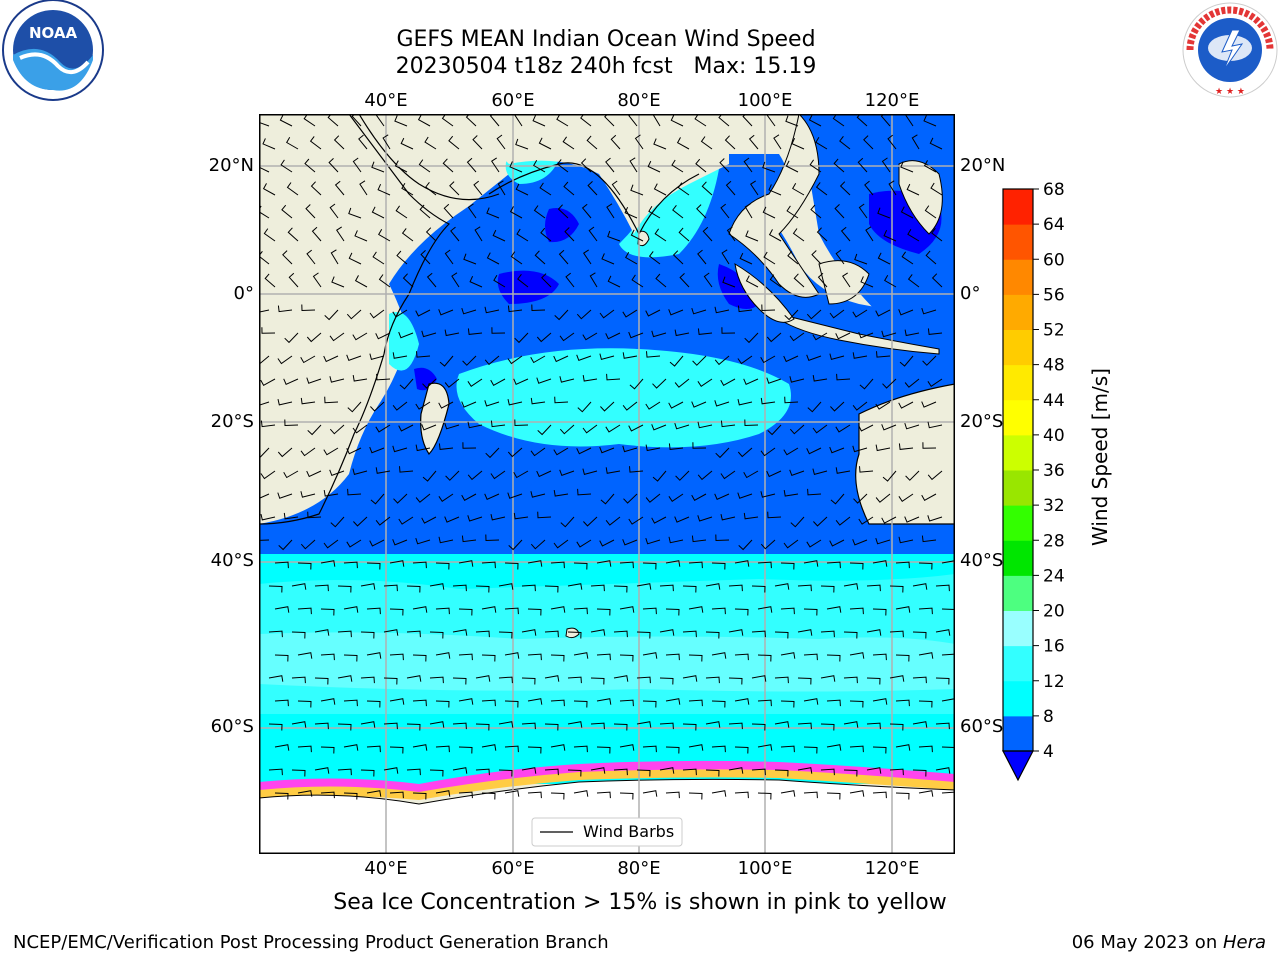  Describe the element at coordinates (1054, 541) in the screenshot. I see `colorbar-tick-label: 28` at that location.